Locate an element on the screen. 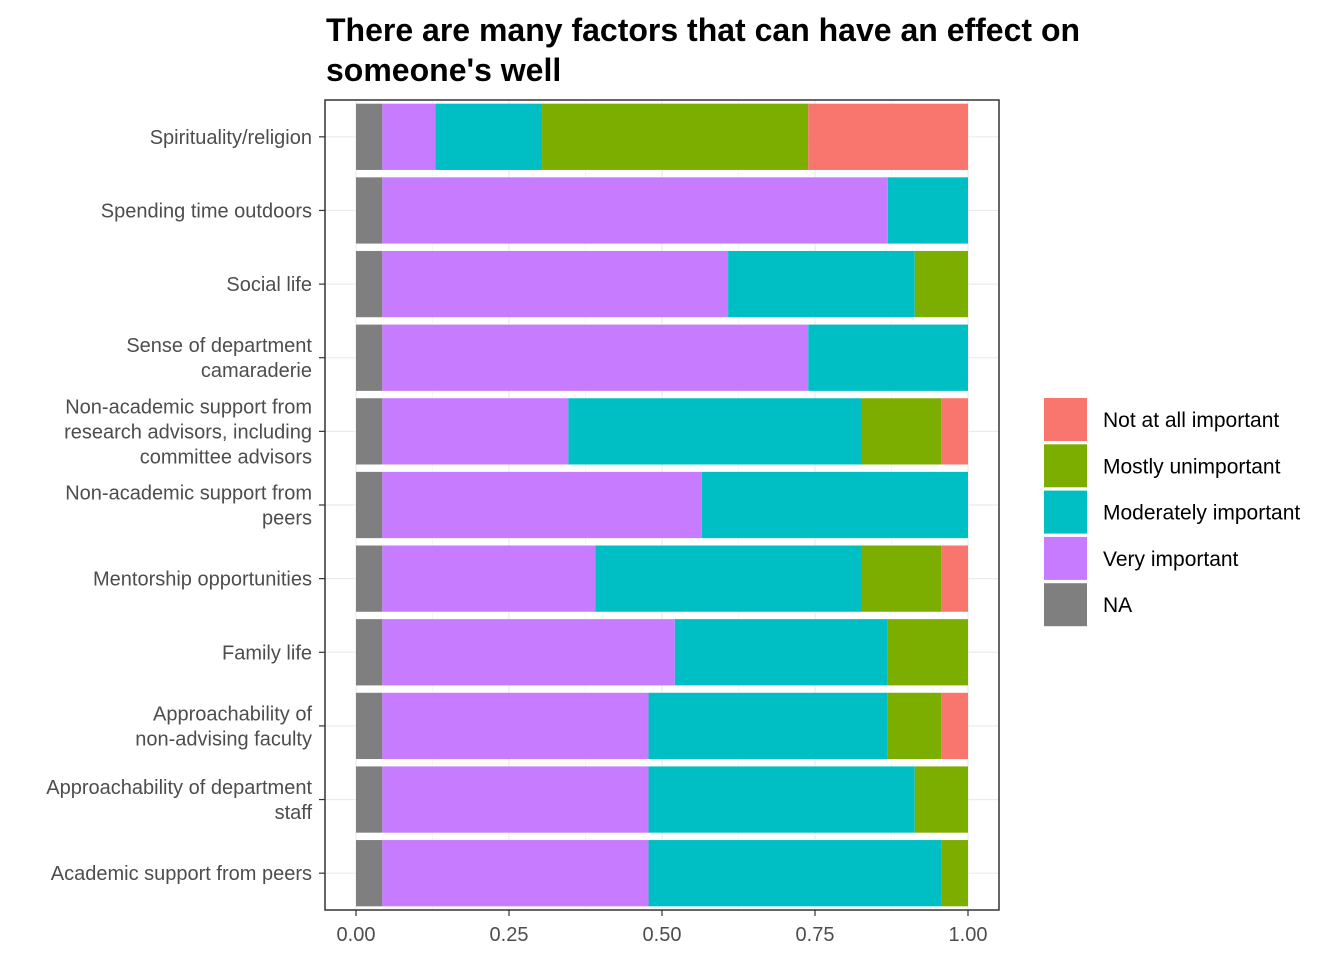  y-tick-label: Non-academic support from peers is located at coordinates (188, 506).